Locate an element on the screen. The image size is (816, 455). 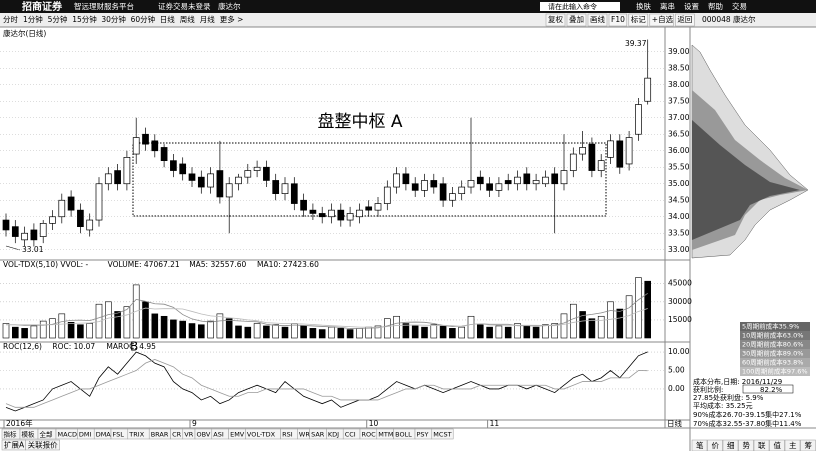
x-tick-label: 2016年 is located at coordinates (19, 423).